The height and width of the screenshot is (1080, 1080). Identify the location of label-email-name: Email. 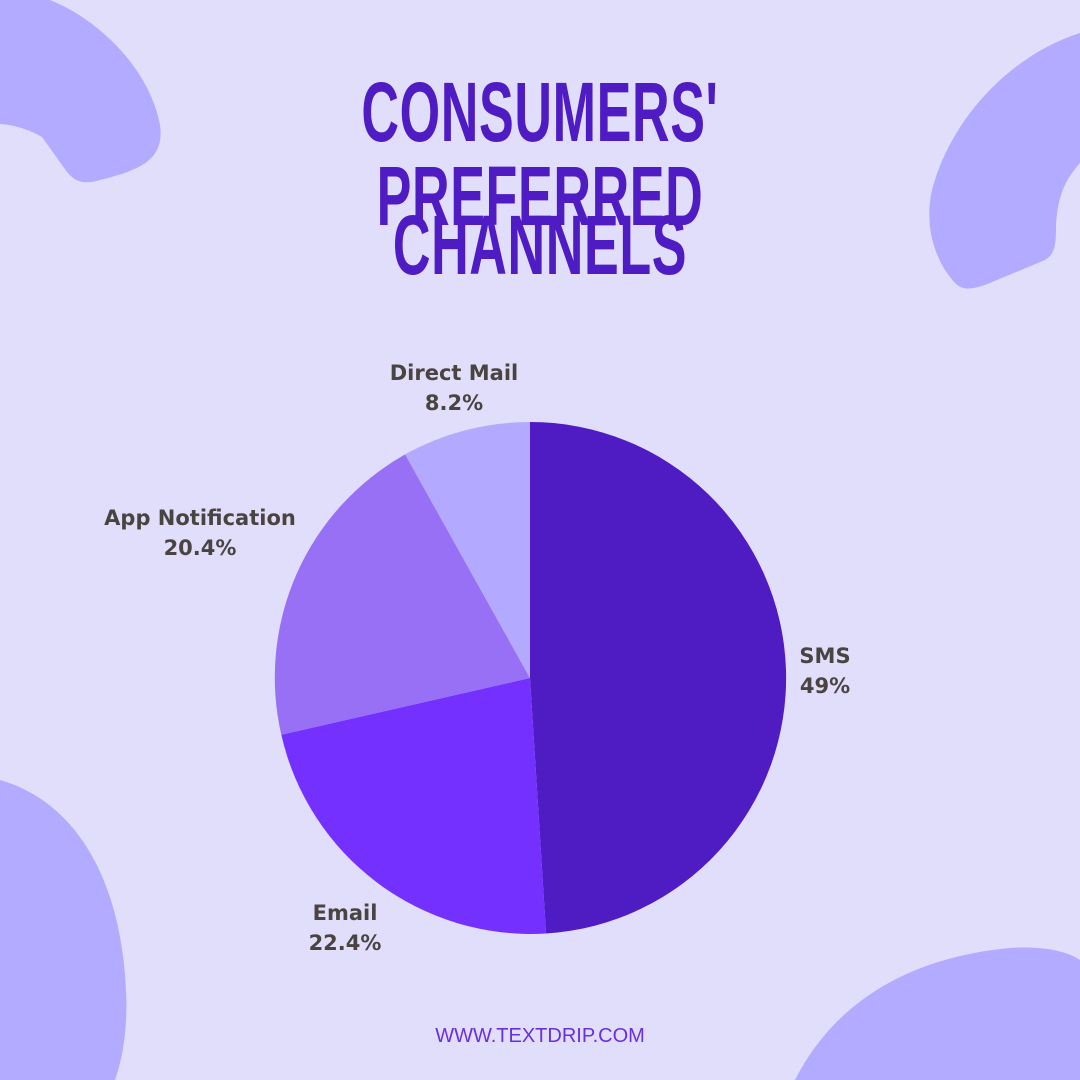
(345, 913).